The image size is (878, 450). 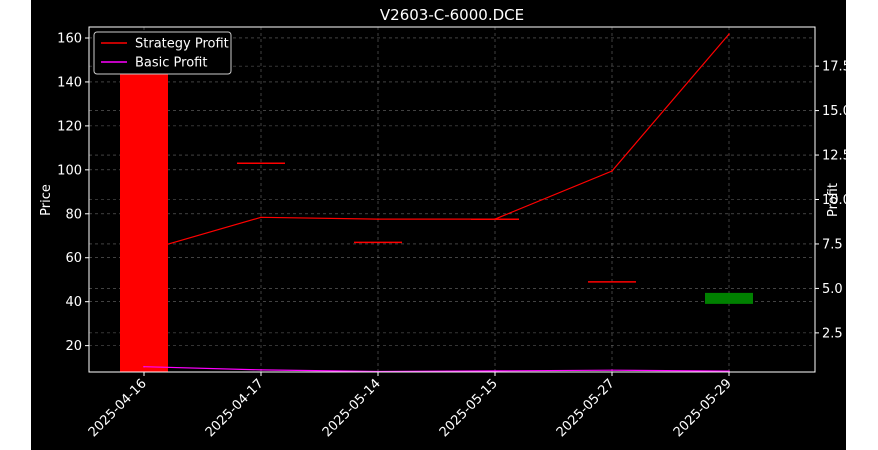 I want to click on x-tick-label: 2025-04-17, so click(x=235, y=408).